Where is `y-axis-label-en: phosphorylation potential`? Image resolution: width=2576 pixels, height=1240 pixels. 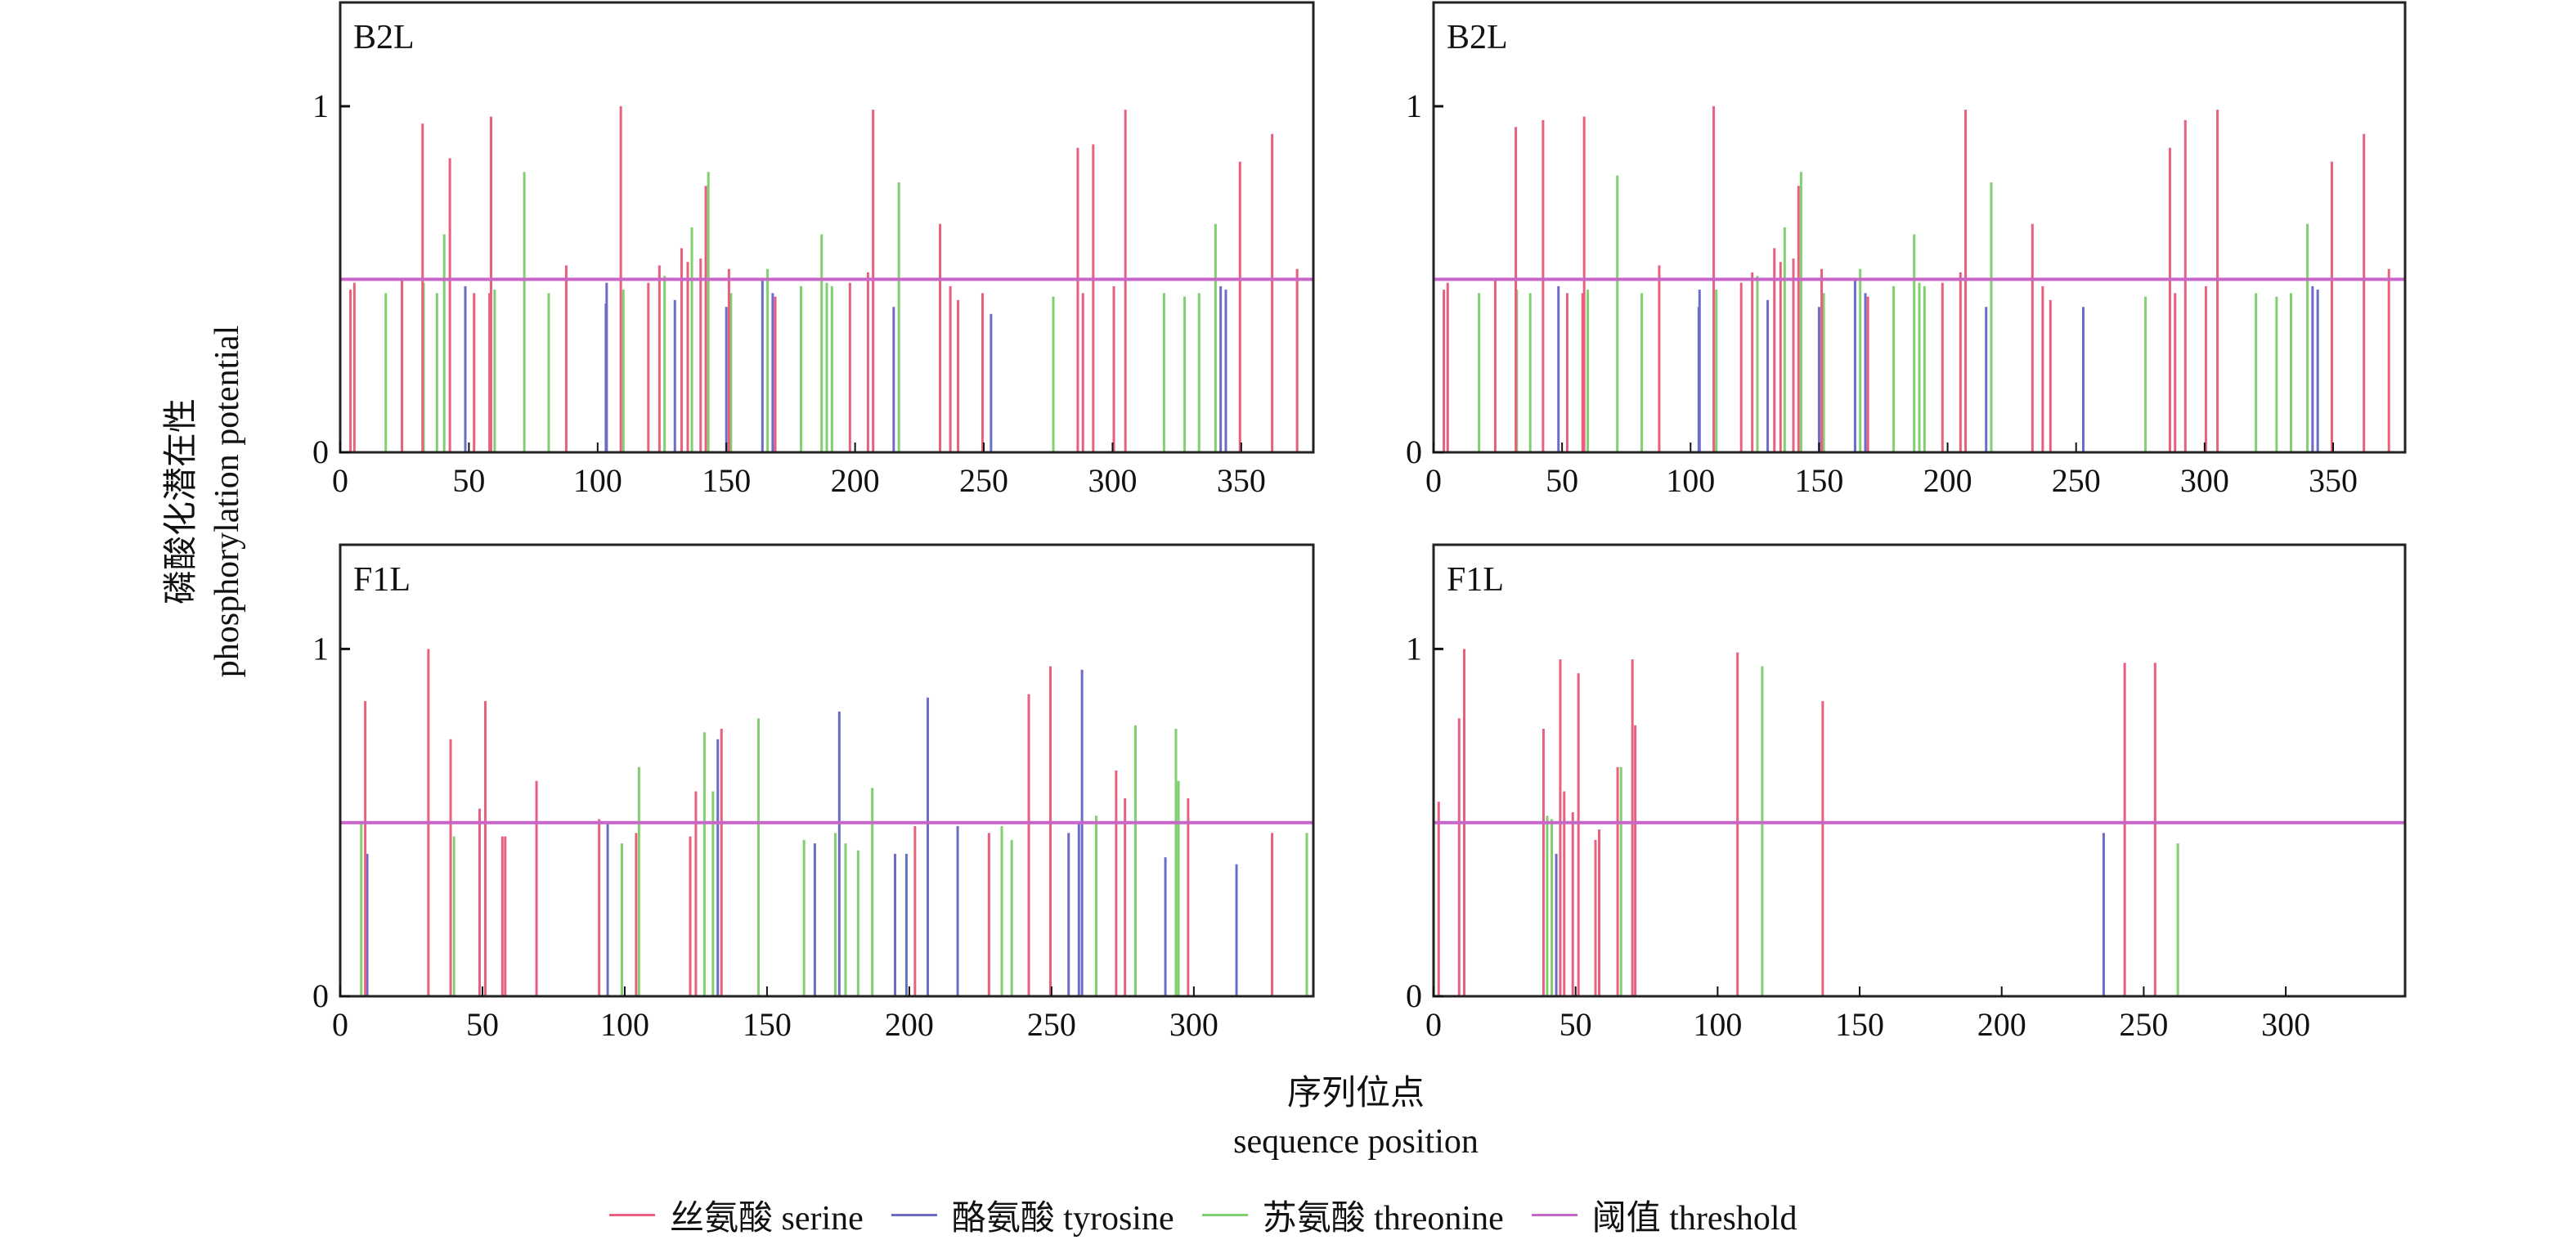
y-axis-label-en: phosphorylation potential is located at coordinates (227, 501).